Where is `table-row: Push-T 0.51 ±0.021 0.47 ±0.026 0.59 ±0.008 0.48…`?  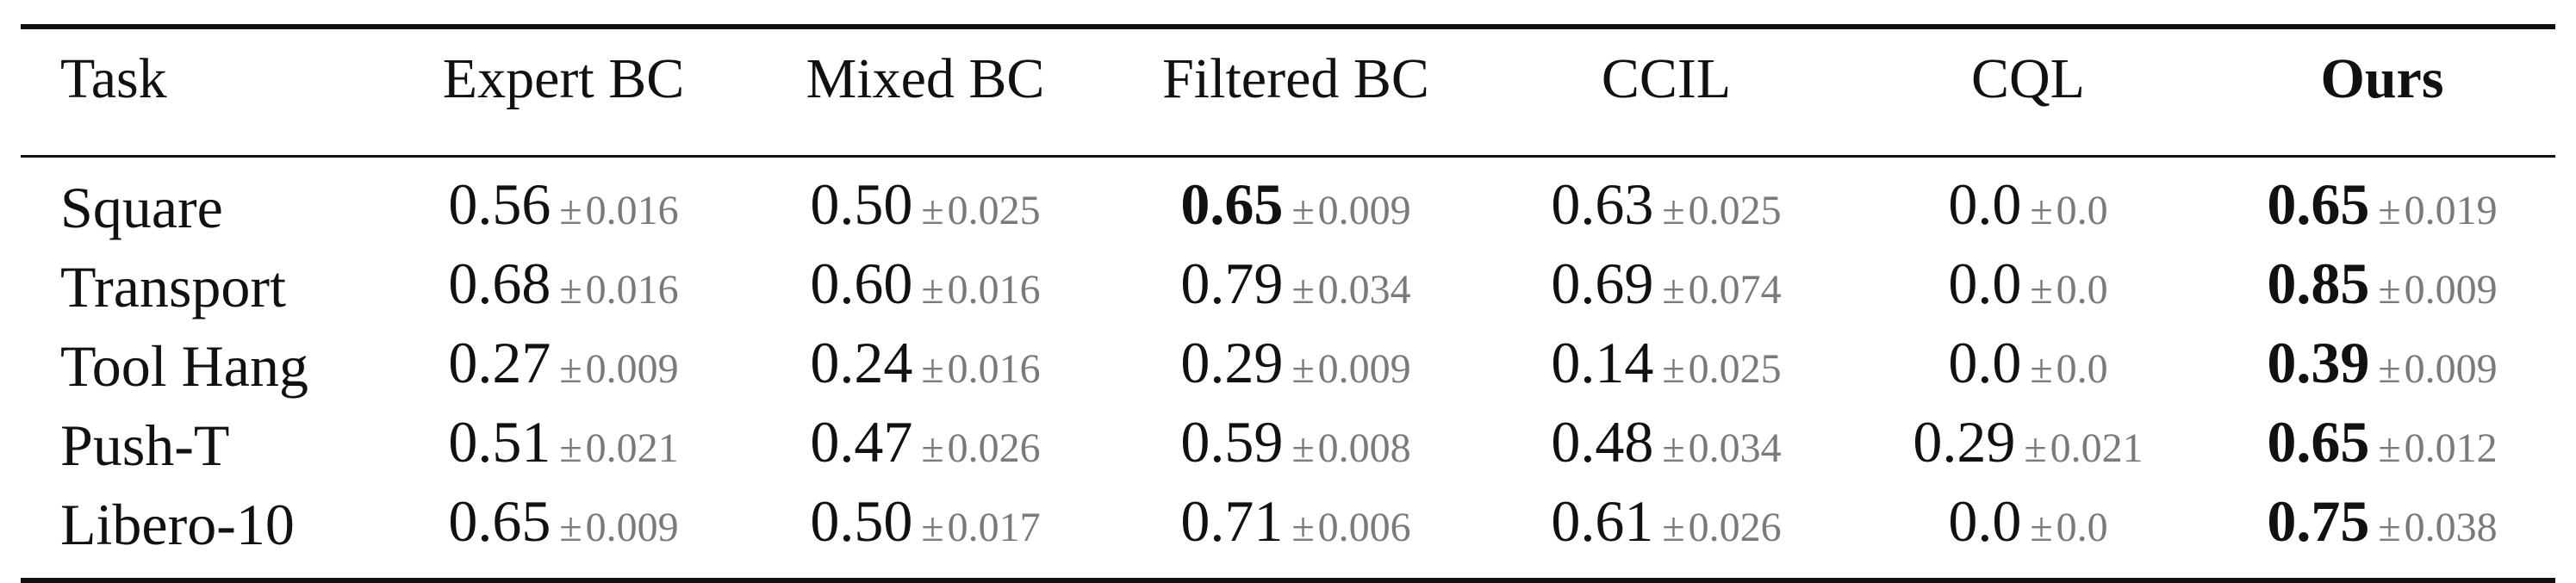 table-row: Push-T 0.51 ±0.021 0.47 ±0.026 0.59 ±0.008 0.48… is located at coordinates (1288, 445).